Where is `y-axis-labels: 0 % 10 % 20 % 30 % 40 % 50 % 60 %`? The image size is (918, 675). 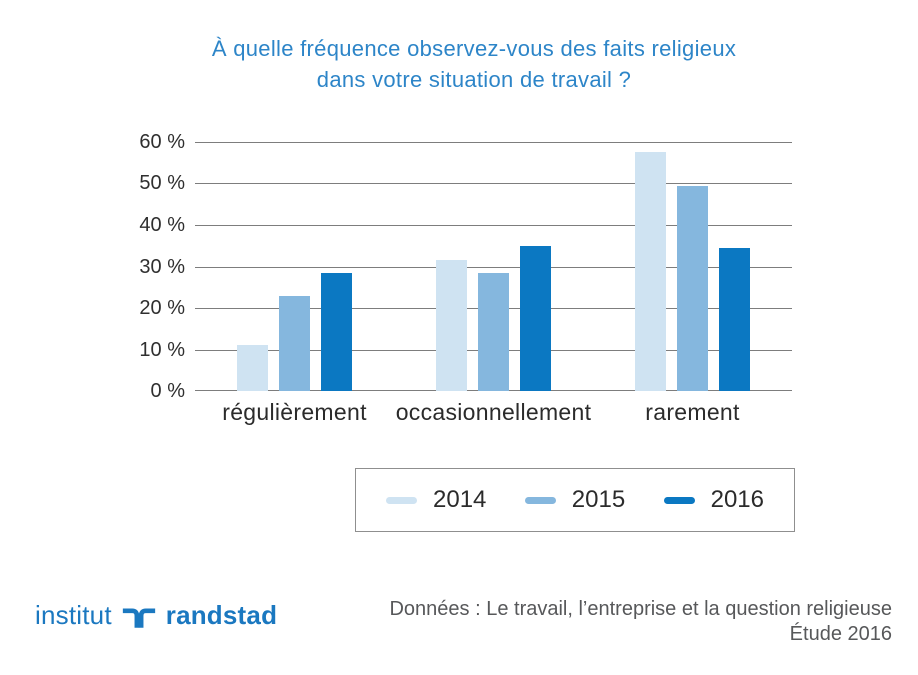
y-axis-labels: 0 % 10 % 20 % 30 % 40 % 50 % 60 % is located at coordinates (140, 266).